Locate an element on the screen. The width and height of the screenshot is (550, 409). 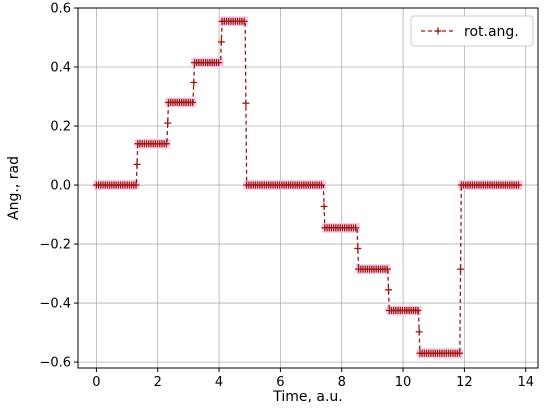
y-axis-ticks: −0.6 −0.4 −0.2 0.0 0.2 0.4 0.6 is located at coordinates (58, 186).